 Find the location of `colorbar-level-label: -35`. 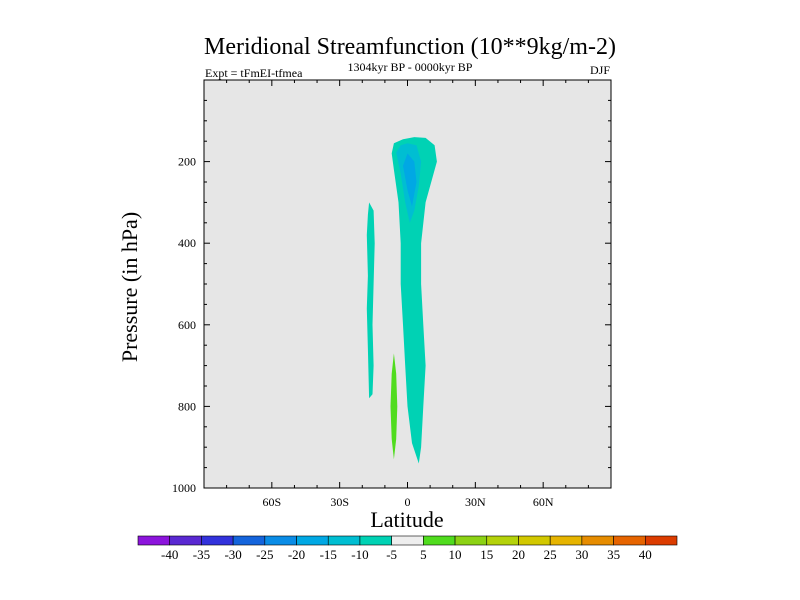

colorbar-level-label: -35 is located at coordinates (201, 554).